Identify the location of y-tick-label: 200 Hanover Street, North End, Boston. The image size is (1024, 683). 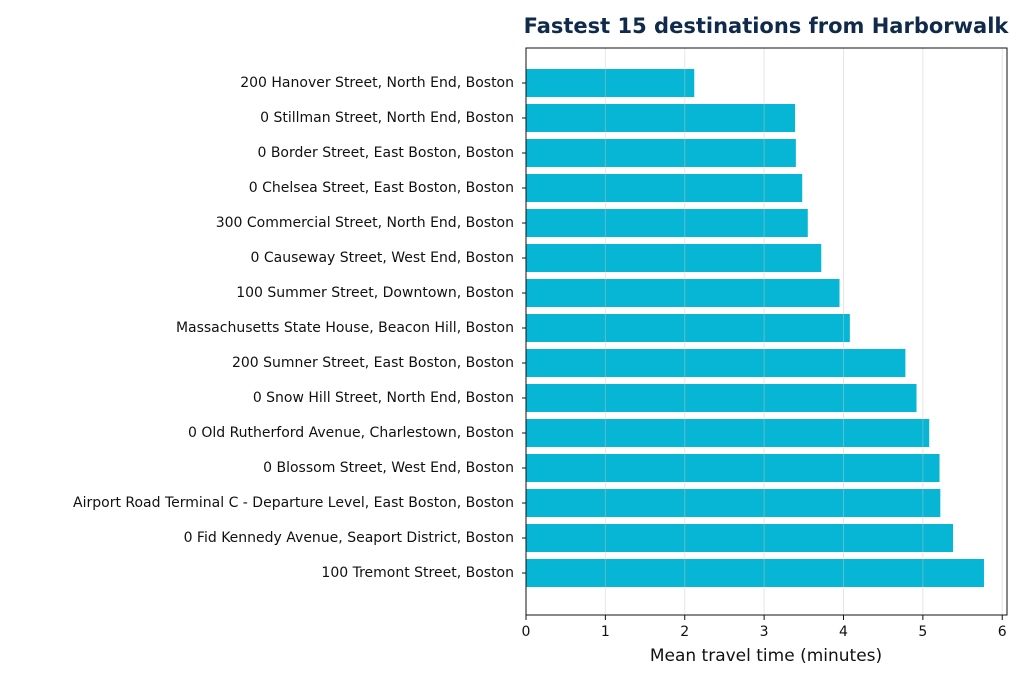
(377, 83).